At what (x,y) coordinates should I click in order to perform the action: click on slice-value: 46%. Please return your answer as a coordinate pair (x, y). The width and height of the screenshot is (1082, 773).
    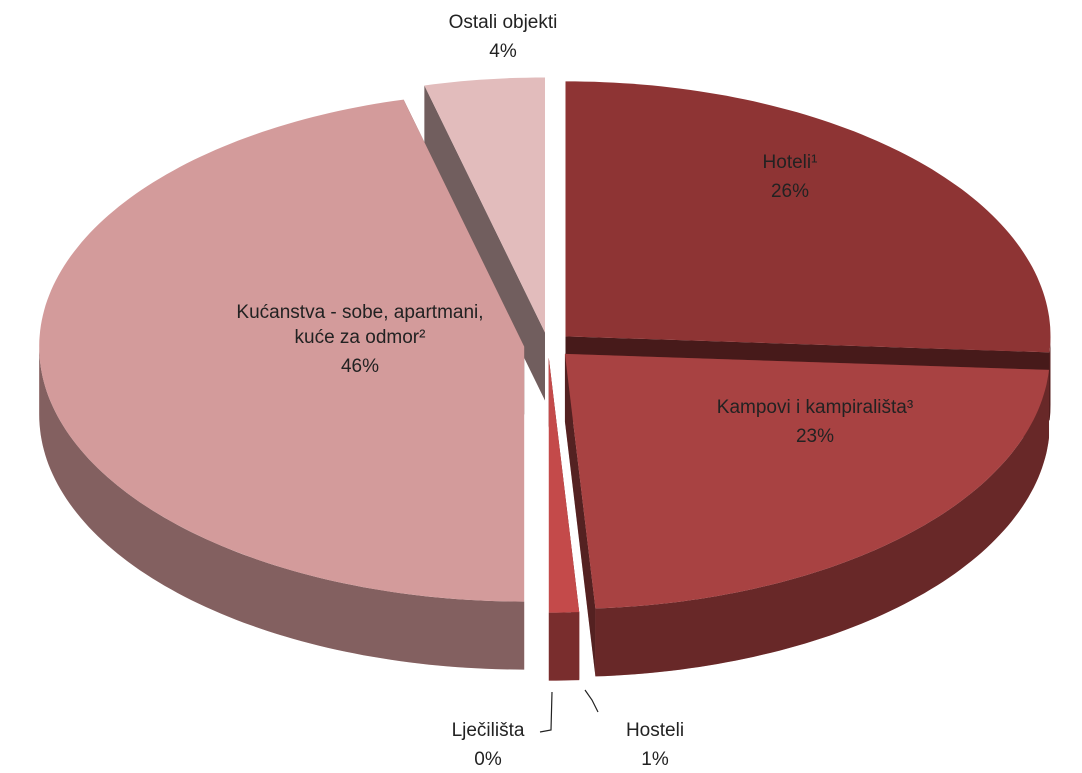
    Looking at the image, I should click on (360, 366).